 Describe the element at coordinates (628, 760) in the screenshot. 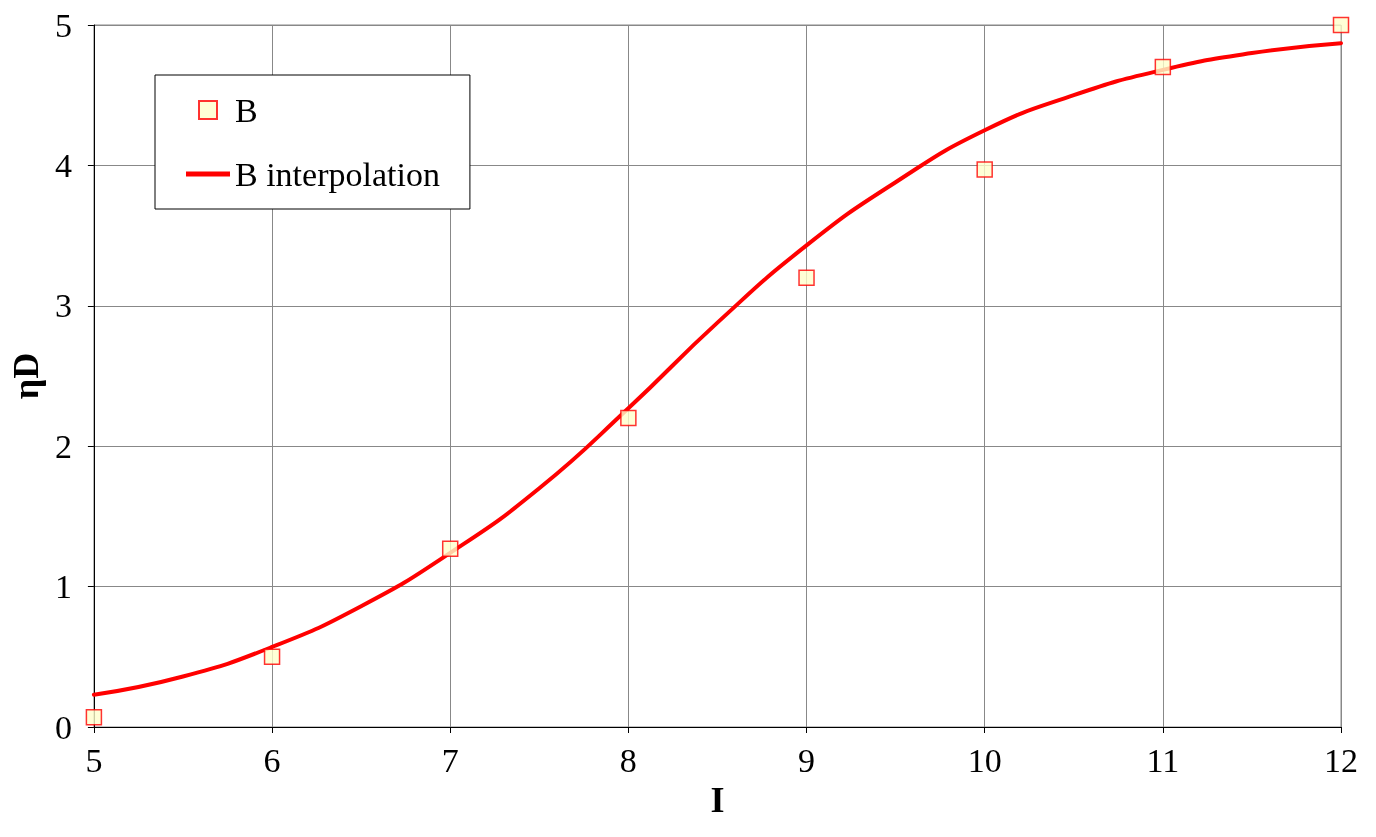

I see `x-tick-label: 8` at that location.